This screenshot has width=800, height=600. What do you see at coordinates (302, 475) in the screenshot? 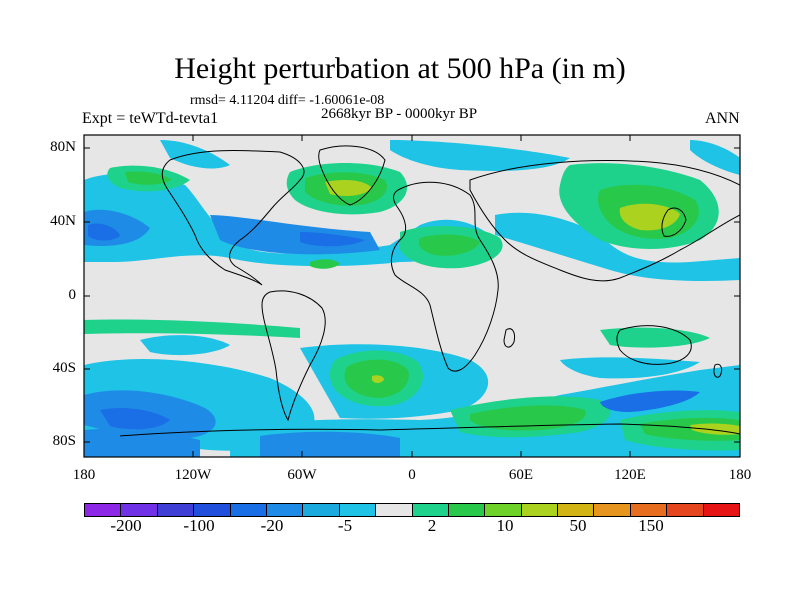
I see `lon-label-60w: 60W` at bounding box center [302, 475].